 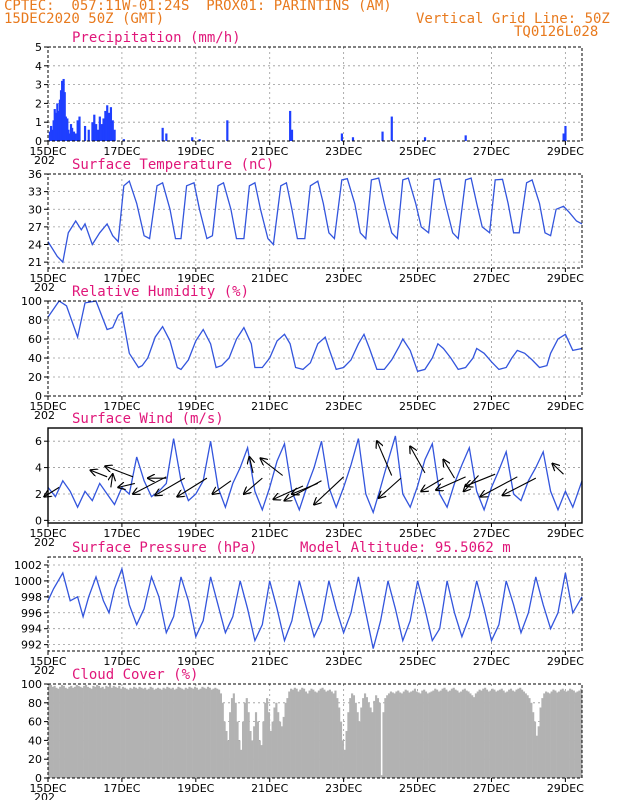 What do you see at coordinates (31, 645) in the screenshot?
I see `pressure-ytick-label: 992` at bounding box center [31, 645].